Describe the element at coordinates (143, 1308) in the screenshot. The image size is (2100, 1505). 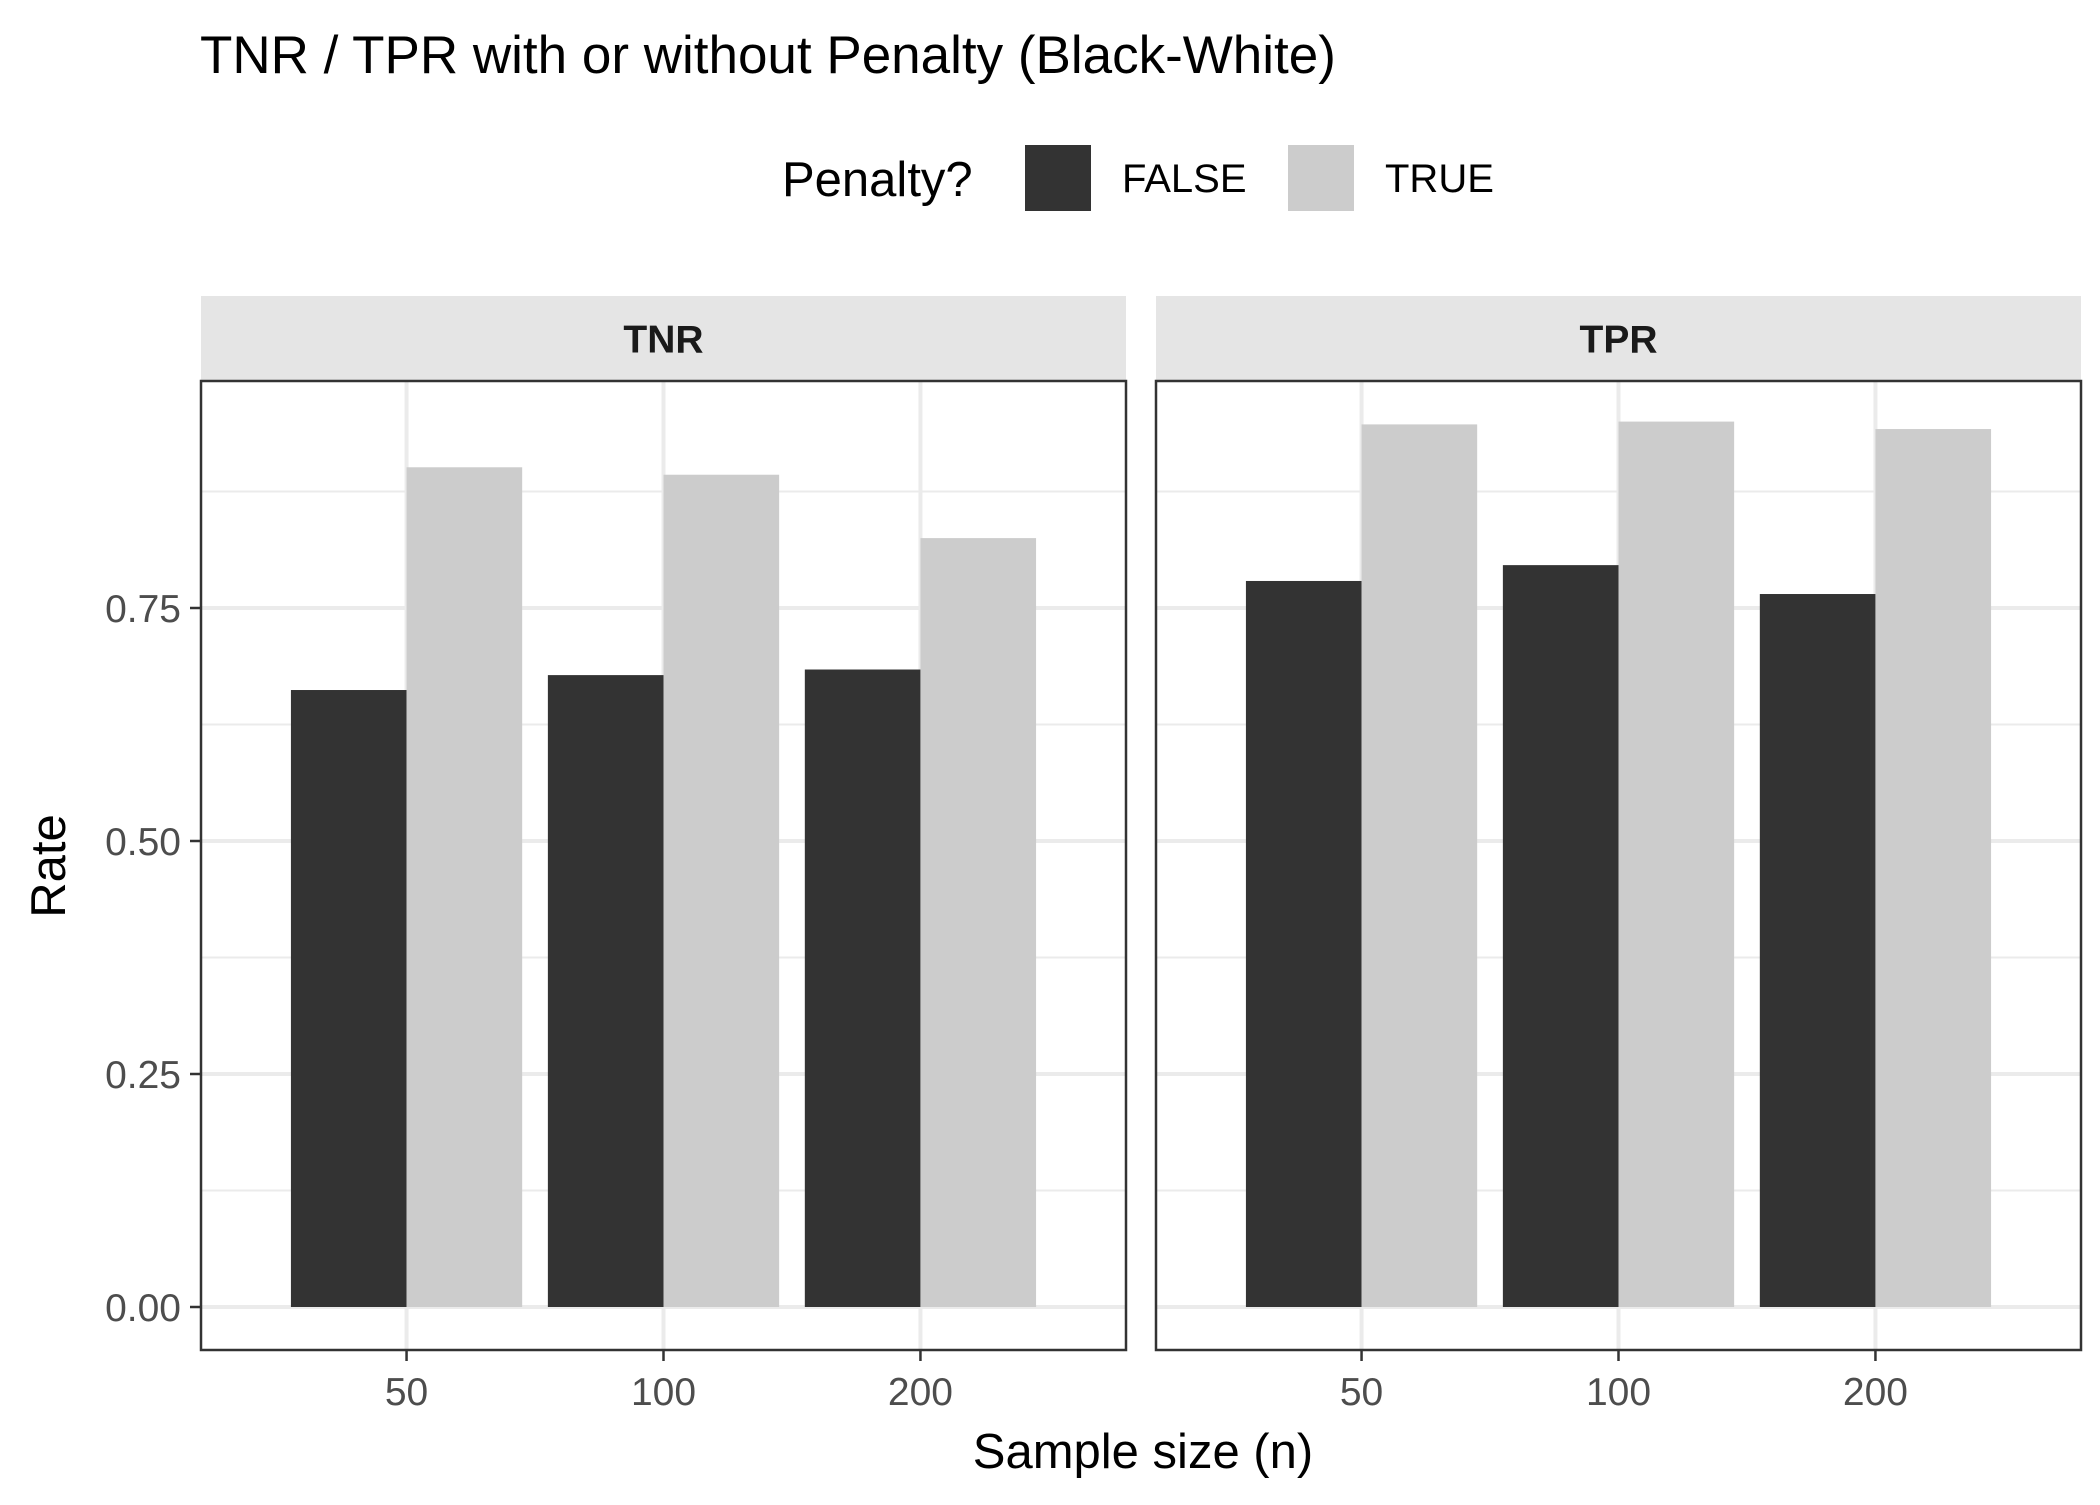
I see `y-tick-label: 0.00` at that location.